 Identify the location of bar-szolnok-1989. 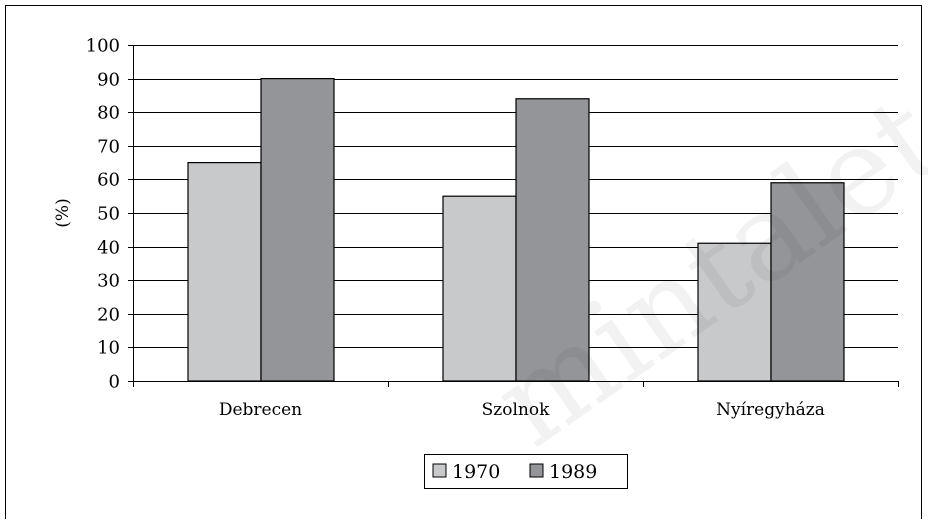
(552, 240).